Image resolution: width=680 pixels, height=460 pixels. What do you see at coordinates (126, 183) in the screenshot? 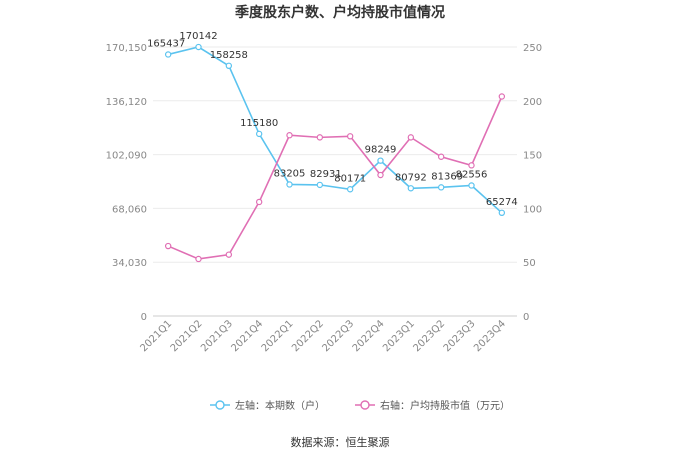
I see `left-axis: 0 34,030 68,060 102,090 136,120 170,150` at bounding box center [126, 183].